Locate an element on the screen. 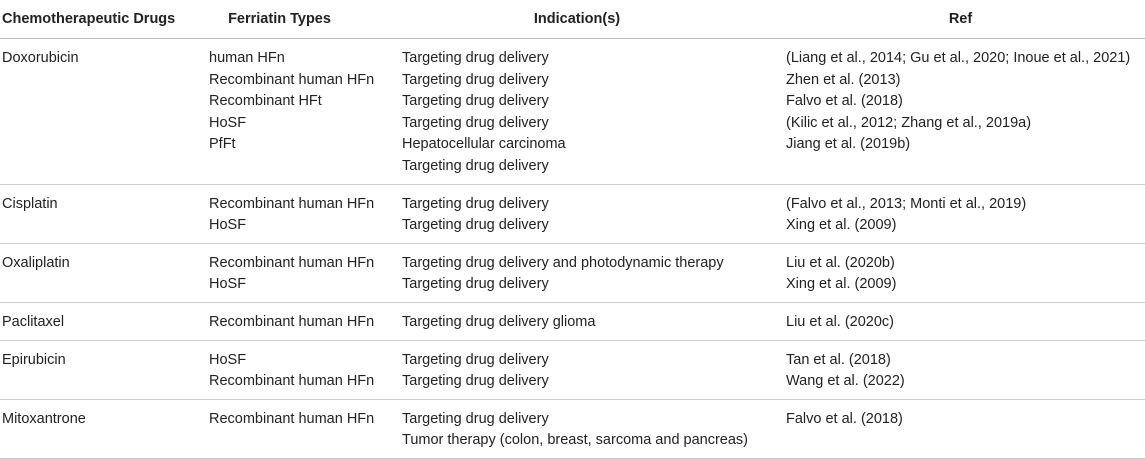 The height and width of the screenshot is (459, 1145). reference: Jiang et al. (2019b) is located at coordinates (848, 144).